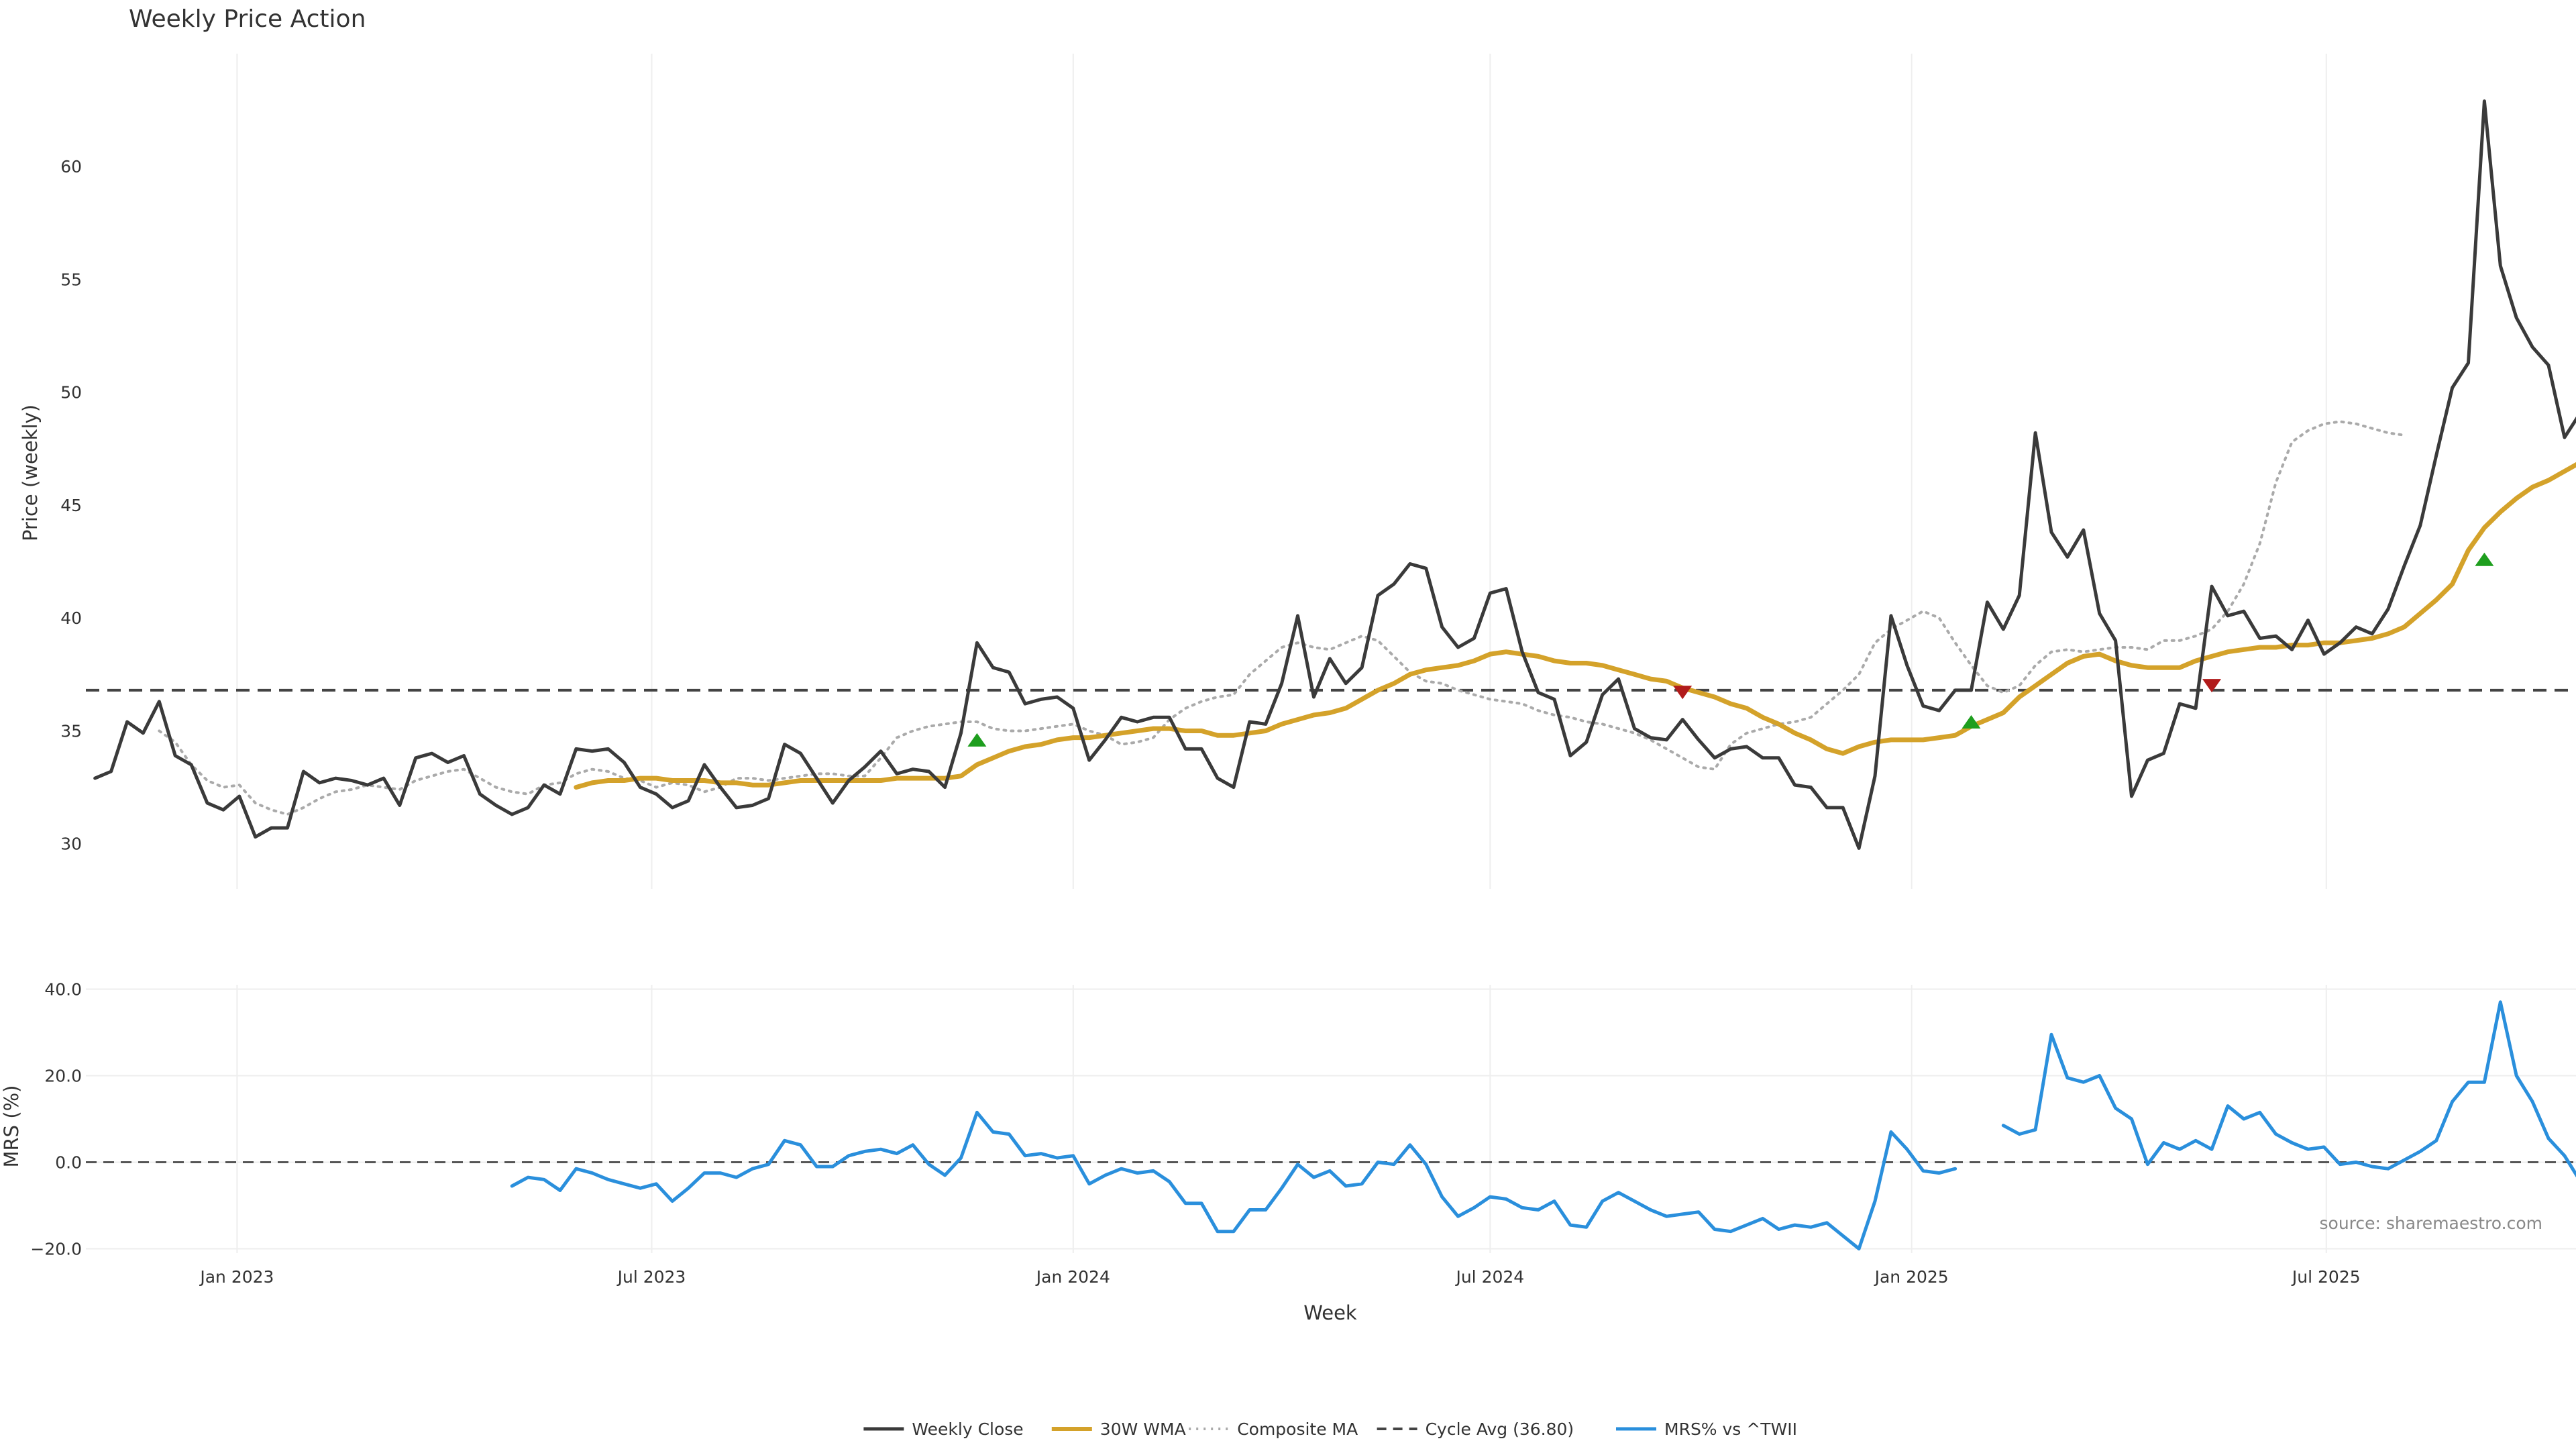 This screenshot has height=1449, width=2576. I want to click on price-y-tick-label: 60, so click(71, 166).